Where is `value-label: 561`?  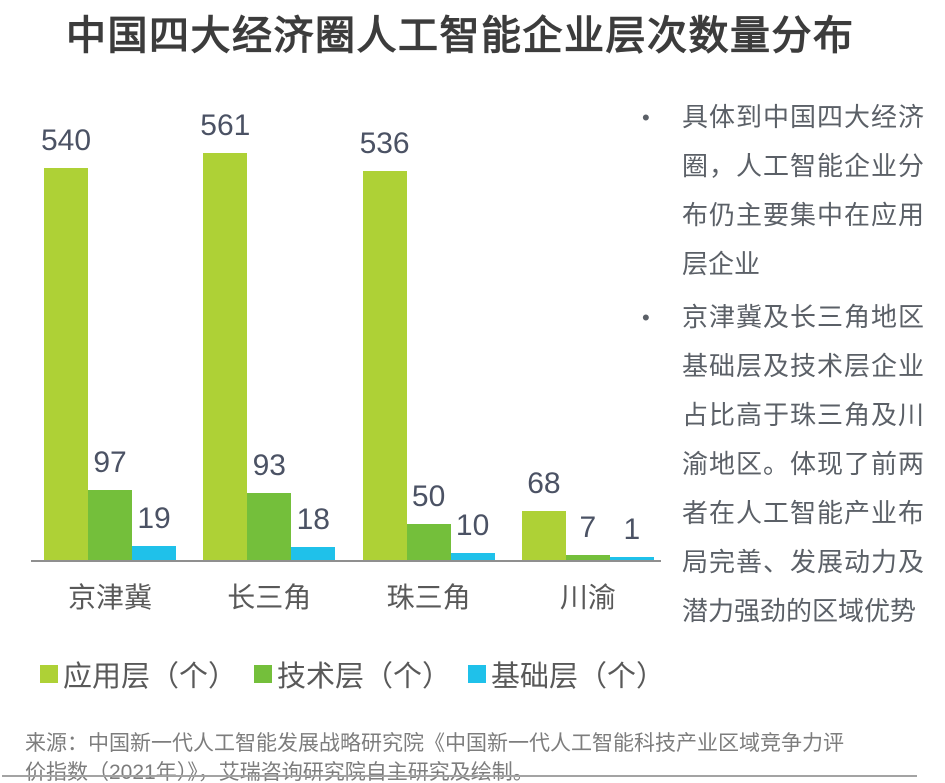 value-label: 561 is located at coordinates (225, 125).